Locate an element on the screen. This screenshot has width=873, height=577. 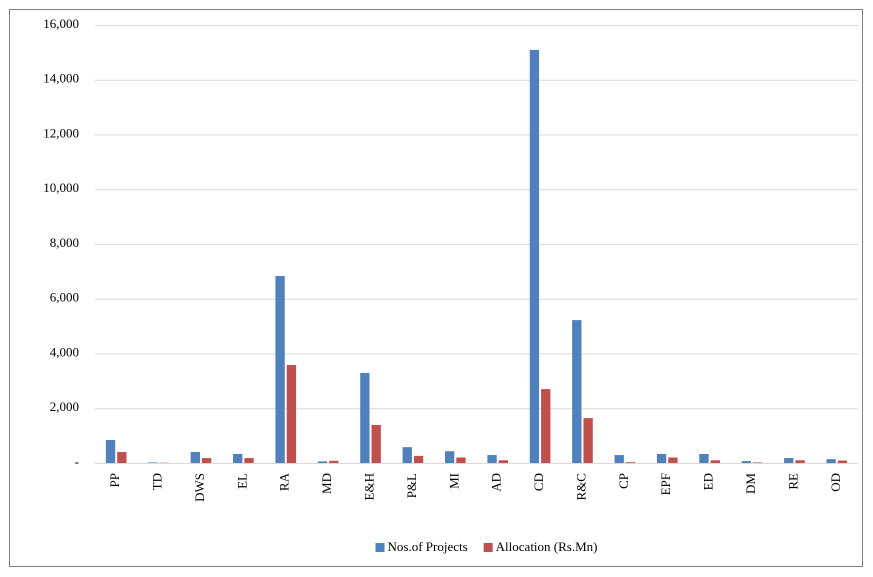
x-tick-label: MD is located at coordinates (326, 483).